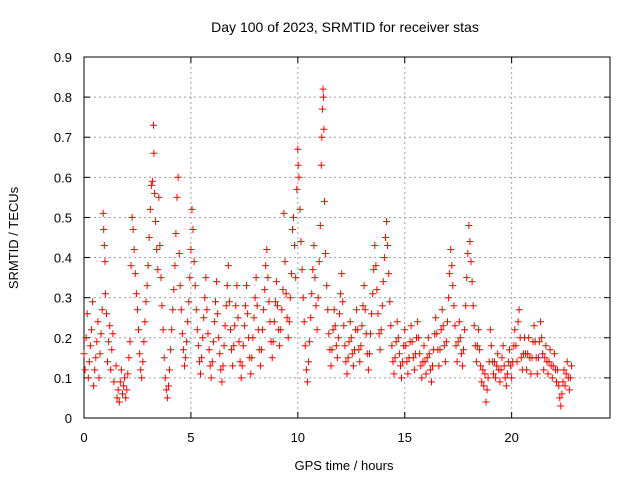 The width and height of the screenshot is (640, 480). Describe the element at coordinates (63, 97) in the screenshot. I see `y-tick-label: 0.8` at that location.